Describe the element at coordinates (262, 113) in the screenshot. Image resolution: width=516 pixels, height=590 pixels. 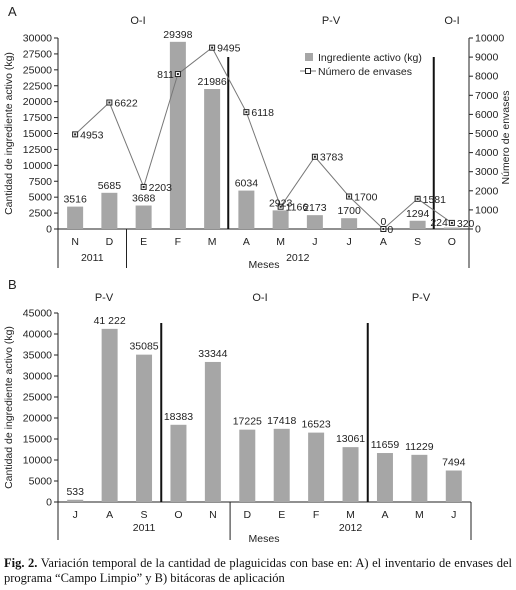
I see `panel-a-line-label: 6118` at that location.